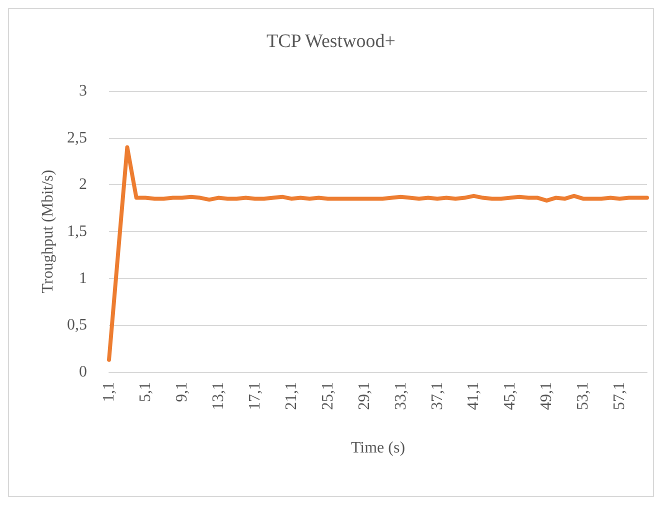 The image size is (662, 505). I want to click on y-tick-label: 1,5, so click(77, 231).